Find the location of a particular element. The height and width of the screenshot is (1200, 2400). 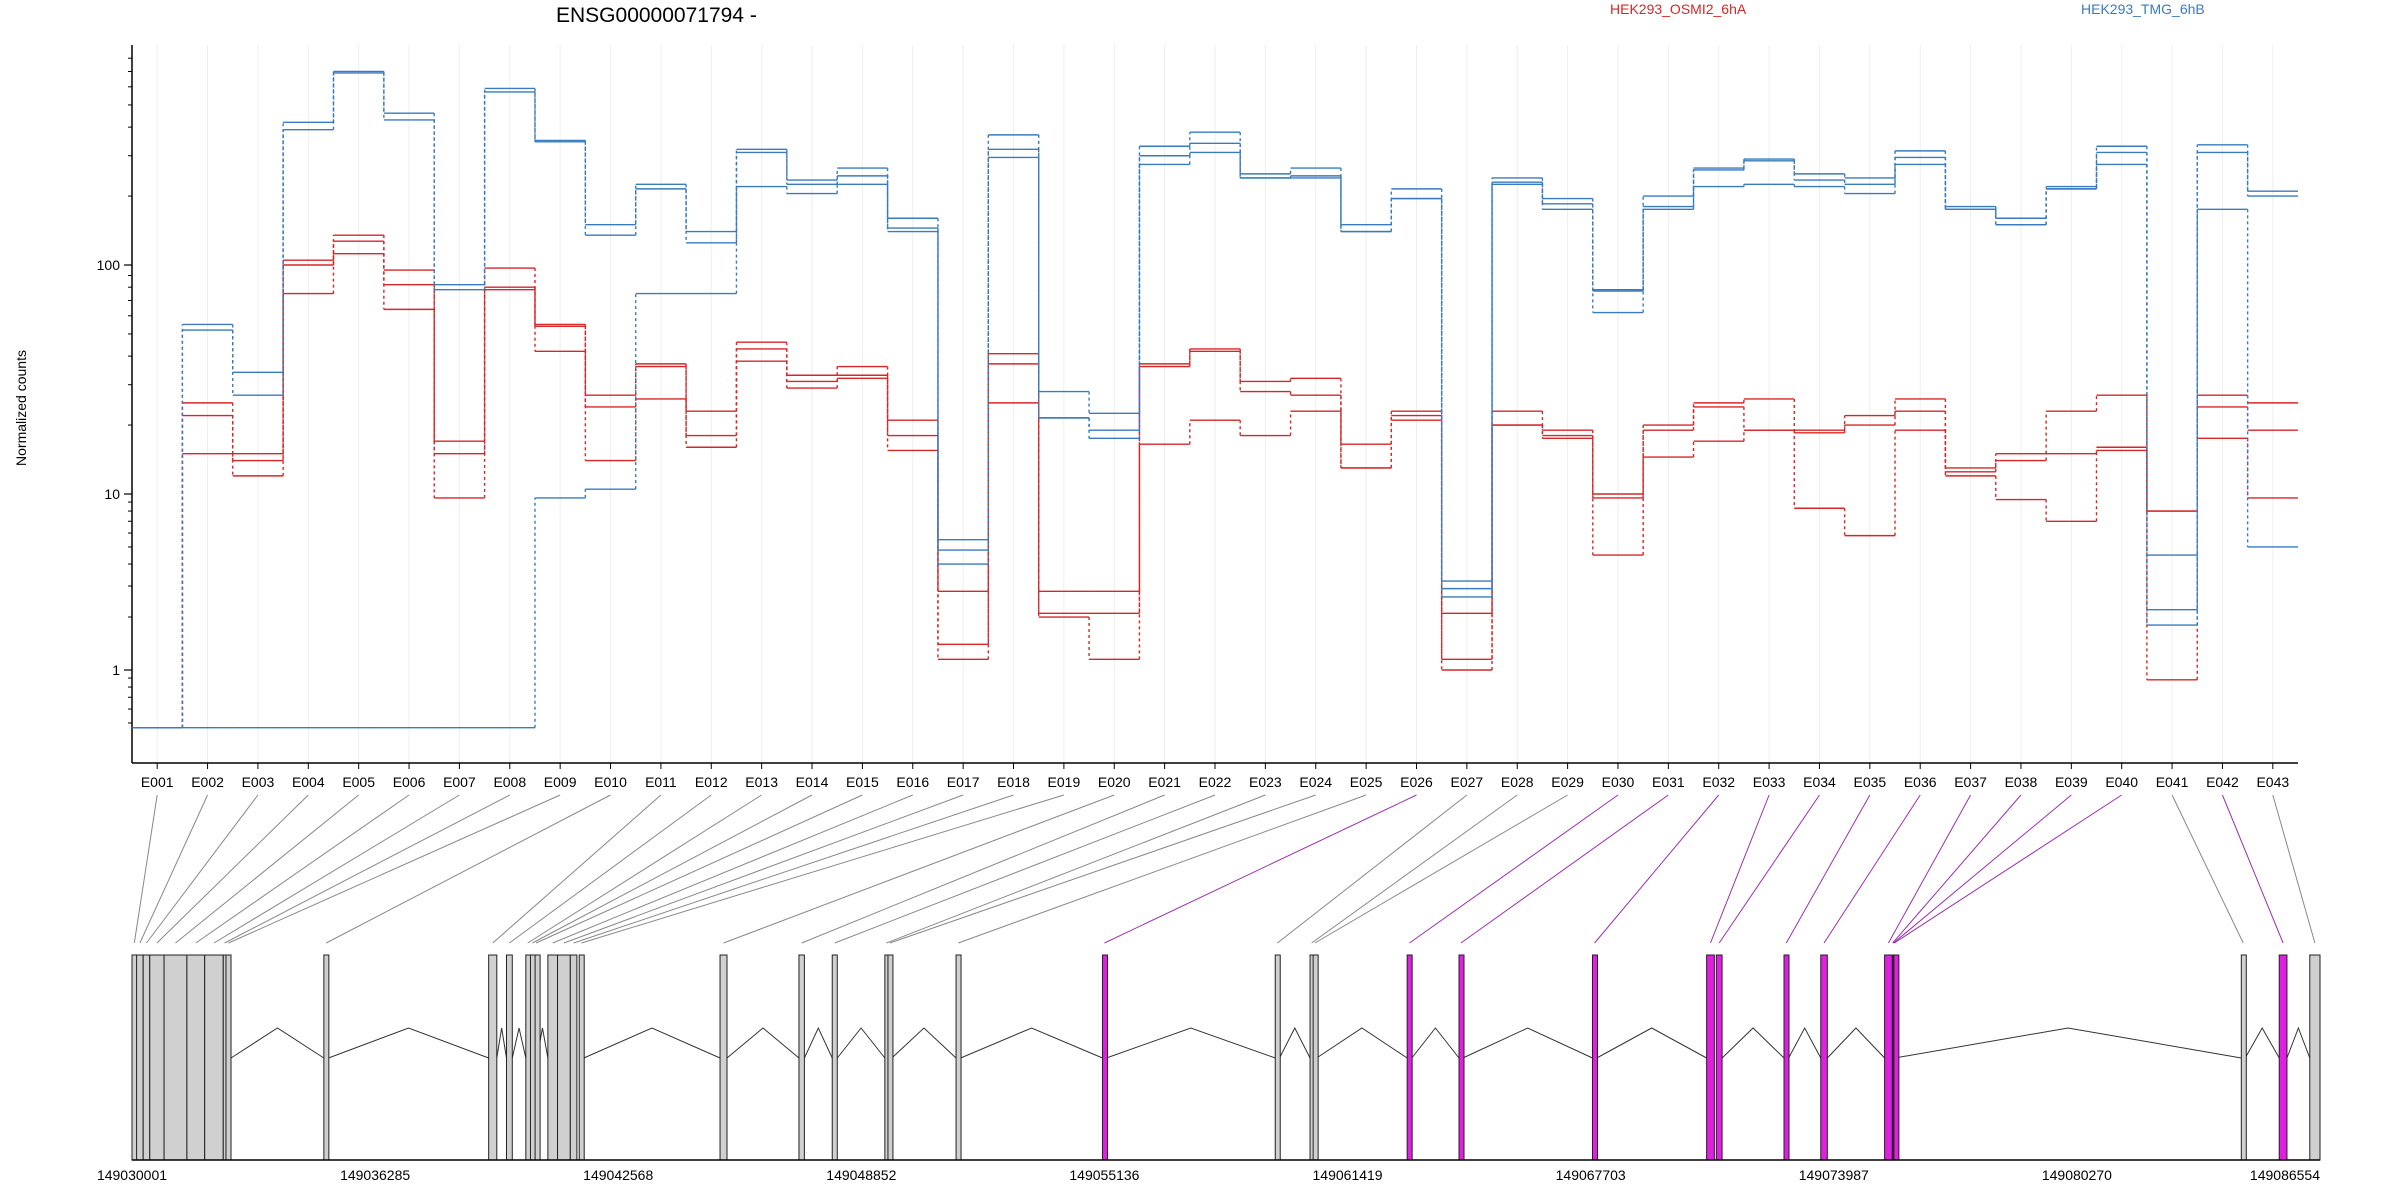

coordinate-label: 149073987 is located at coordinates (1834, 1175).